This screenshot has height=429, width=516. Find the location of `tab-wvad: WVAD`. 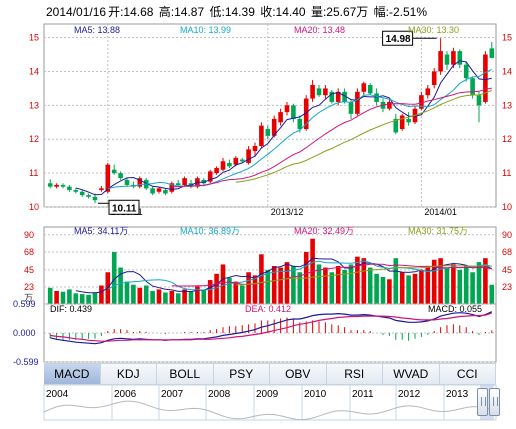

tab-wvad: WVAD is located at coordinates (411, 374).